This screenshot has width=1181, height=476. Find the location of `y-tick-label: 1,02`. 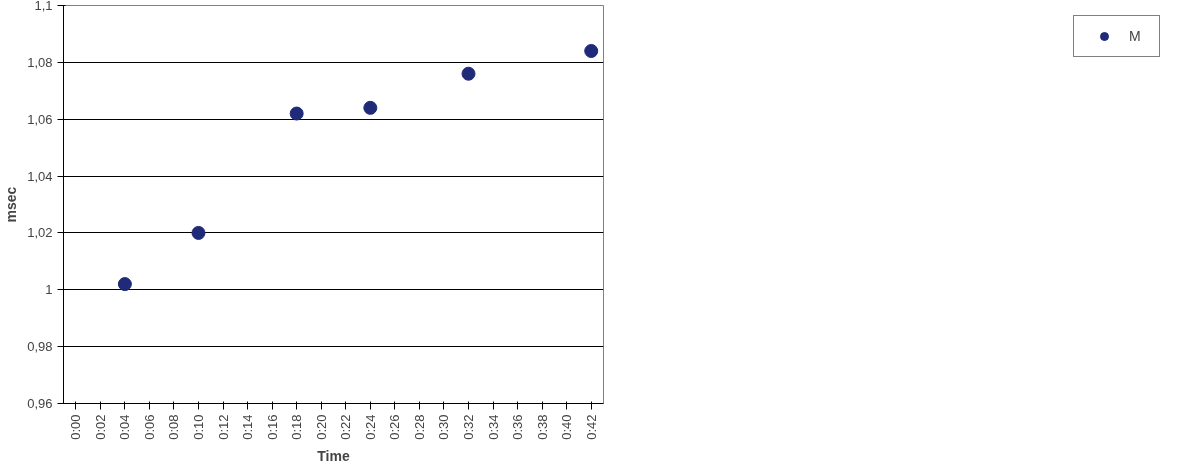

y-tick-label: 1,02 is located at coordinates (40, 233).